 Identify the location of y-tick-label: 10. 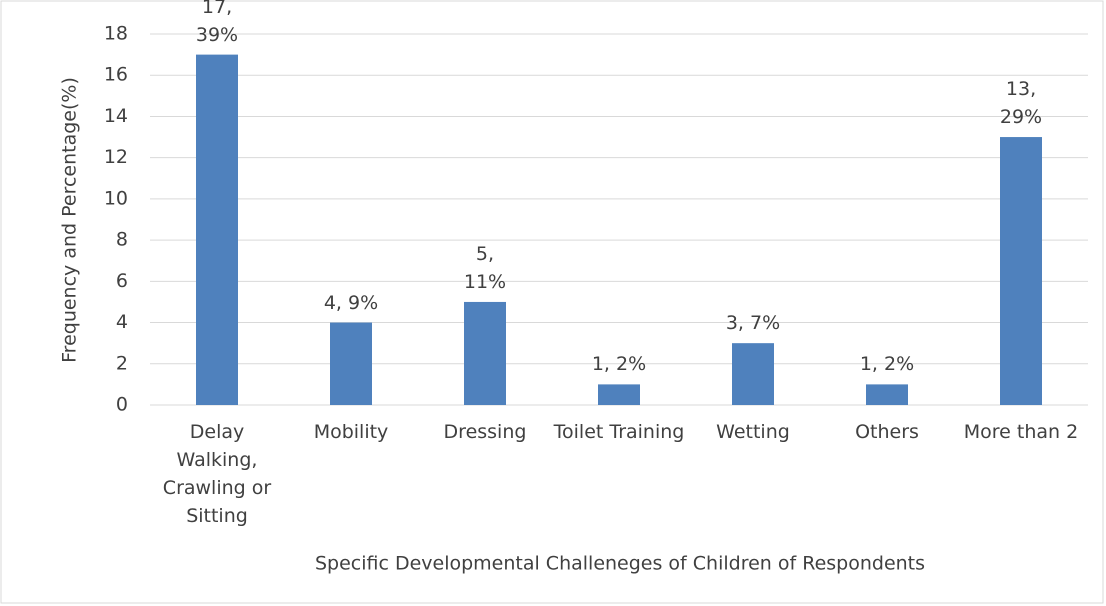
(116, 198).